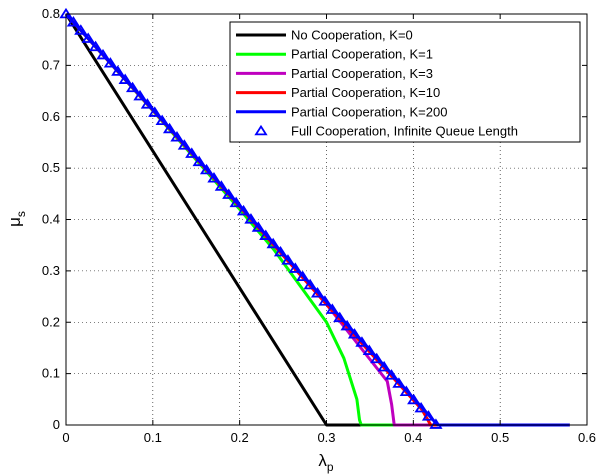 This screenshot has width=599, height=474. Describe the element at coordinates (369, 111) in the screenshot. I see `legend-label: Partial Cooperation, K=200` at that location.